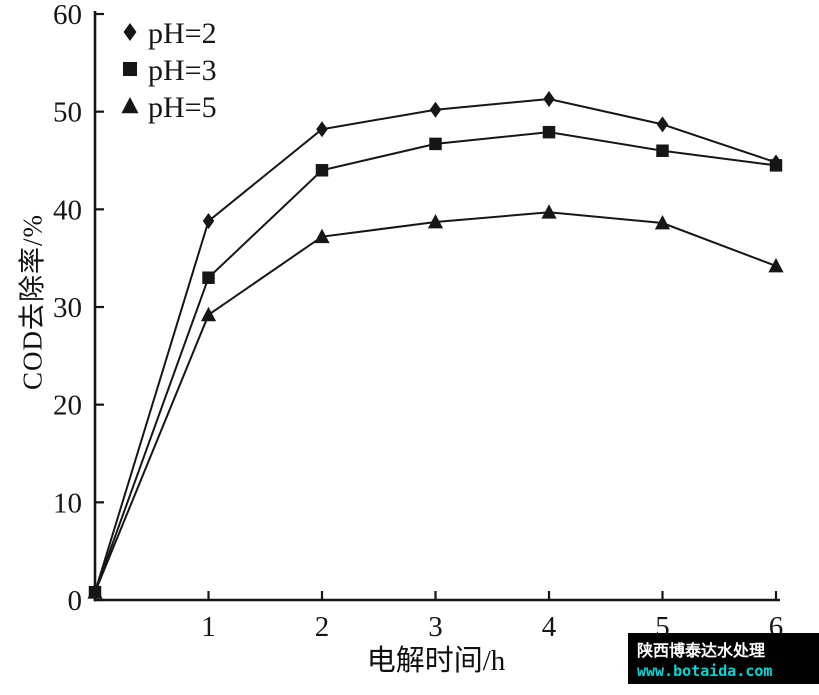 Image resolution: width=819 pixels, height=695 pixels. What do you see at coordinates (32, 302) in the screenshot?
I see `y-axis-label: COD去除率/%` at bounding box center [32, 302].